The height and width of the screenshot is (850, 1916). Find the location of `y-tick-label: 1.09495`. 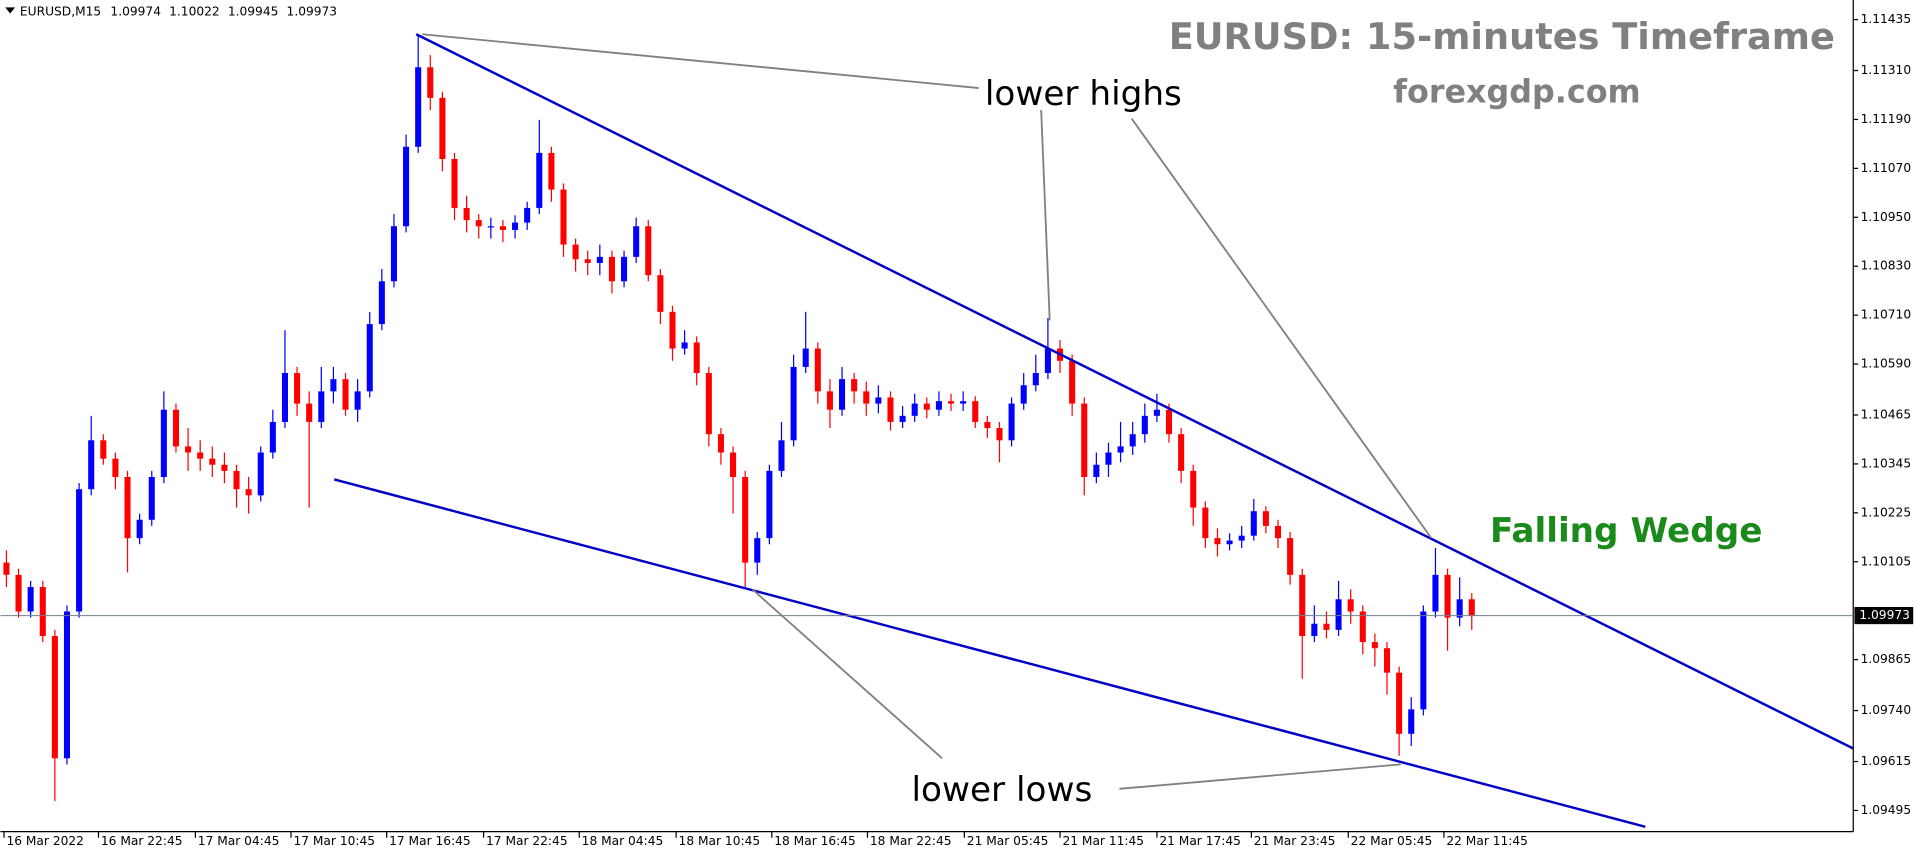

y-tick-label: 1.09495 is located at coordinates (1886, 810).